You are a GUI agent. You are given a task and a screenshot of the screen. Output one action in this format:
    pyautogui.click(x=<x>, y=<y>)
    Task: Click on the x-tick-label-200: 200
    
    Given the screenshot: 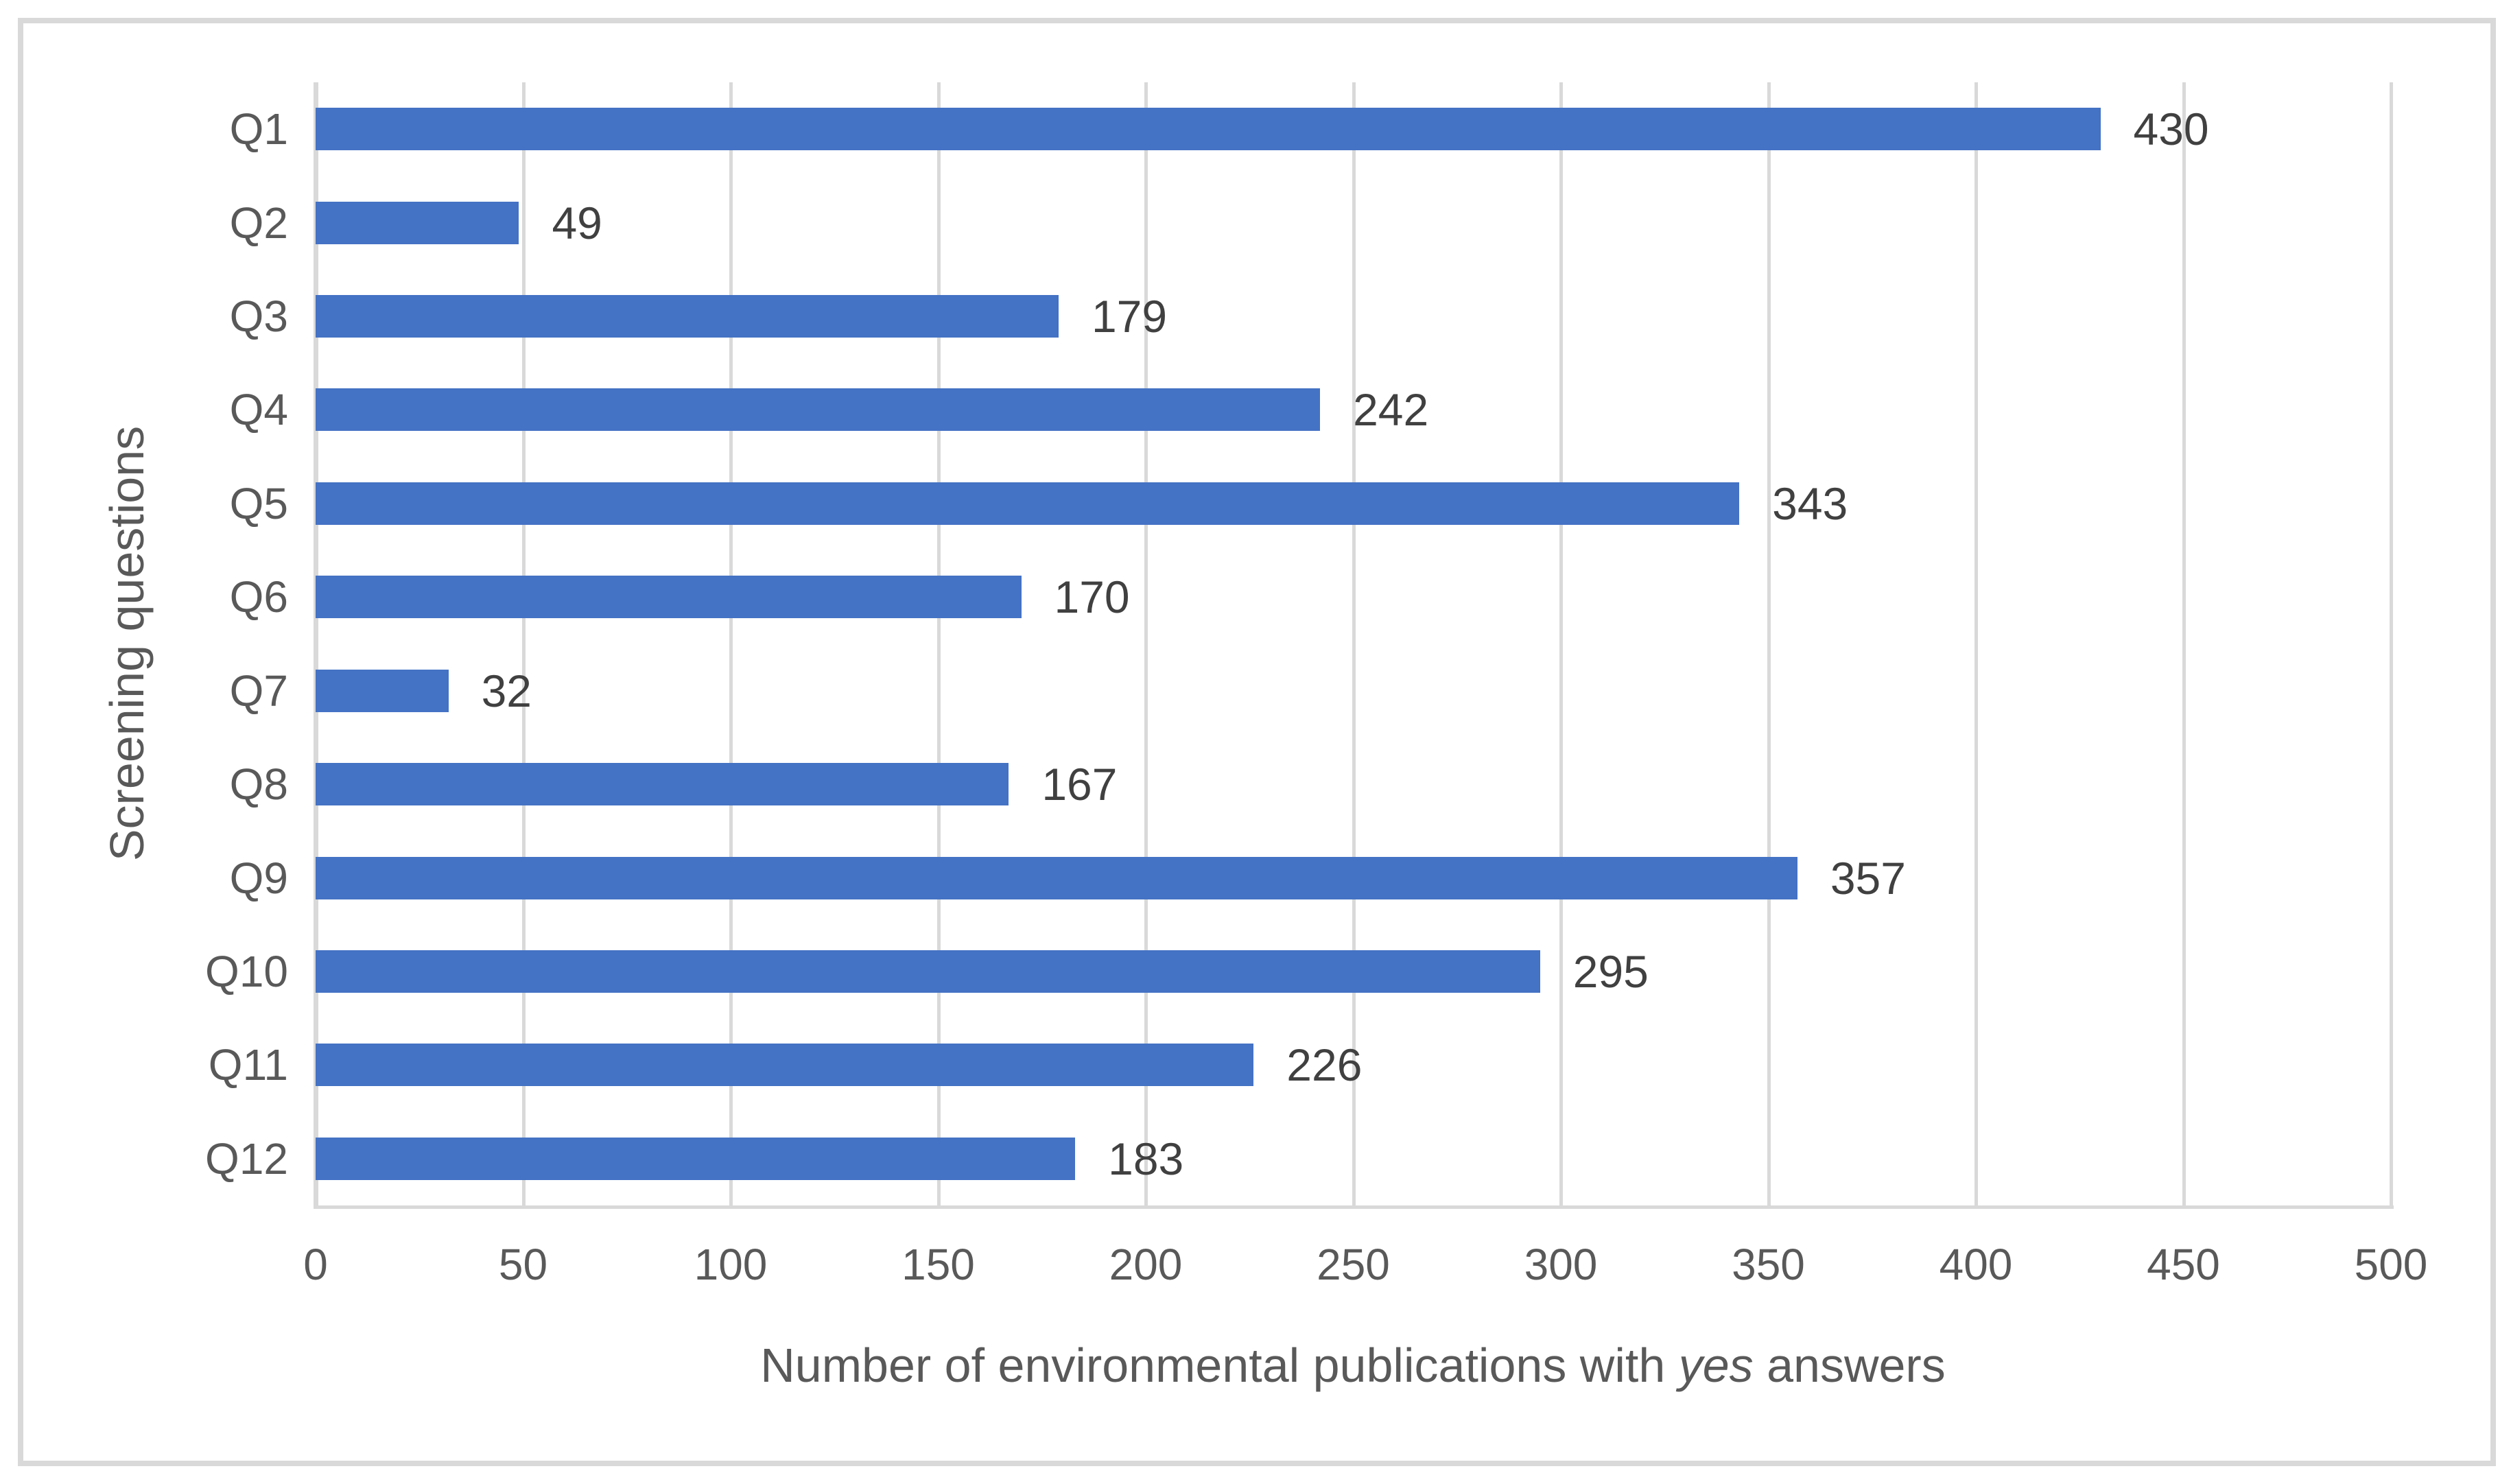 What is the action you would take?
    pyautogui.click(x=1146, y=1264)
    